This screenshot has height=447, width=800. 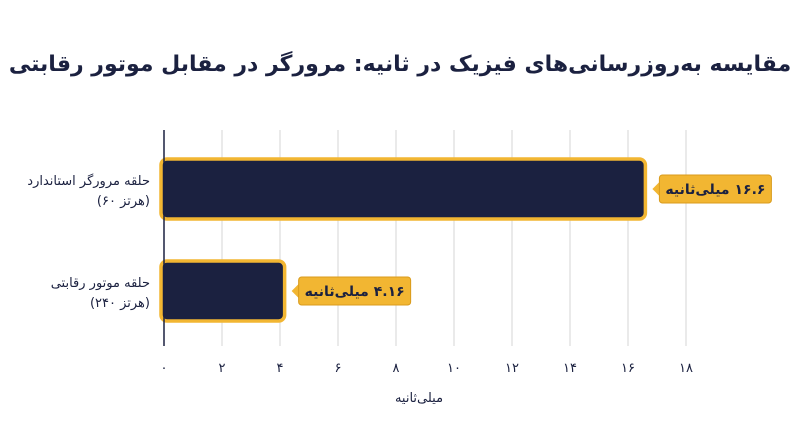 I want to click on chart-title: مقایسه به‌روزرسانی‌های فیزیک در ثانیه, so click(x=400, y=64).